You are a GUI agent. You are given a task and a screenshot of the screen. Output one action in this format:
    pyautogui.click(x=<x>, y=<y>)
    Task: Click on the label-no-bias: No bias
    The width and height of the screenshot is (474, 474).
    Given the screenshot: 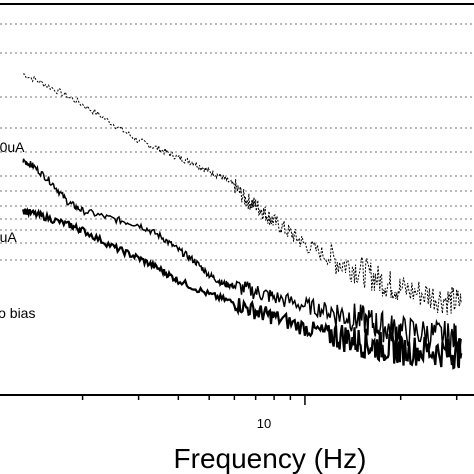 What is the action you would take?
    pyautogui.click(x=17, y=313)
    